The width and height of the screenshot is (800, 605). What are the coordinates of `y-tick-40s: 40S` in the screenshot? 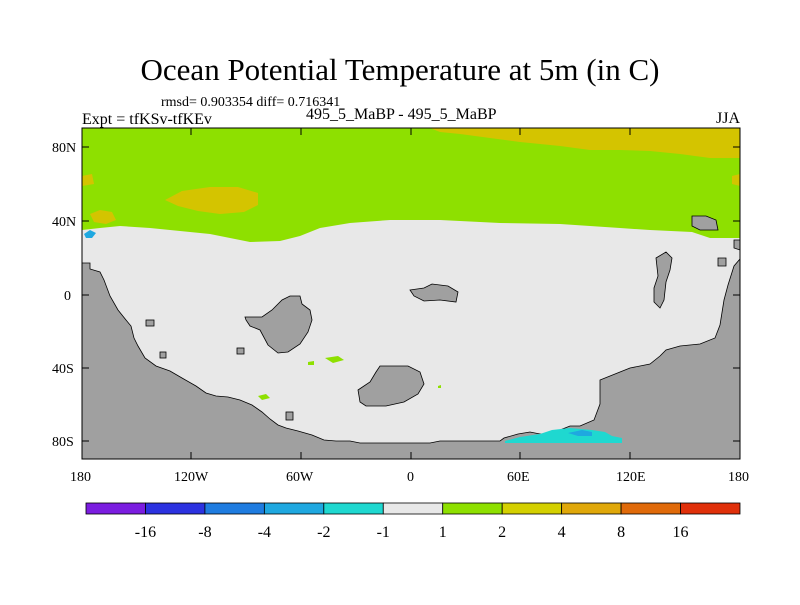 It's located at (63, 369).